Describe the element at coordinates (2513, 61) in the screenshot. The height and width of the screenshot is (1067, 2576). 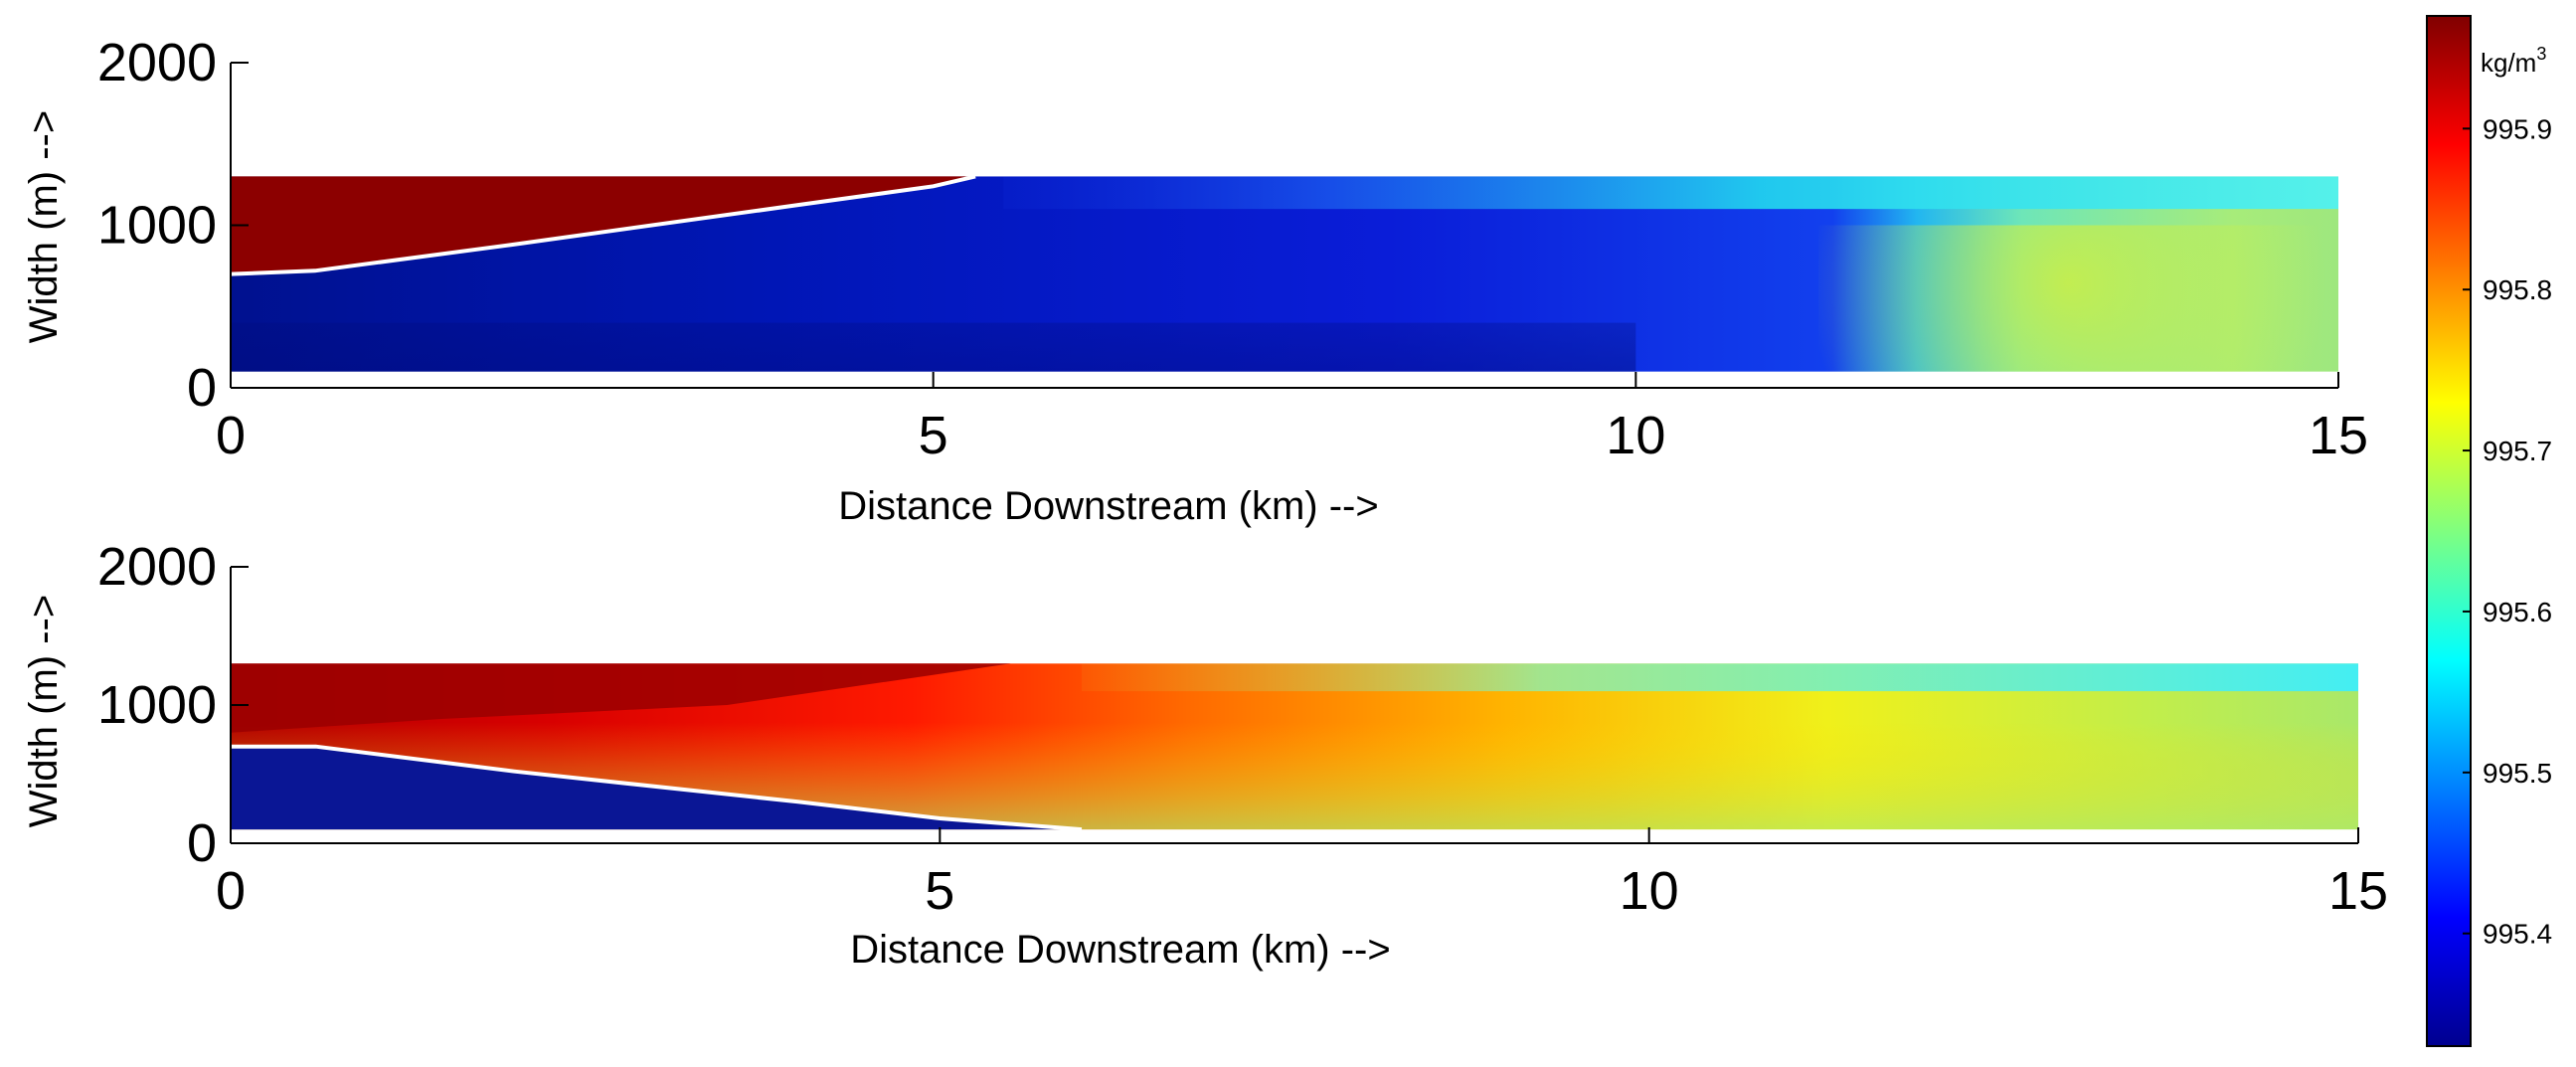
I see `colorbar-unit: kg/m3` at that location.